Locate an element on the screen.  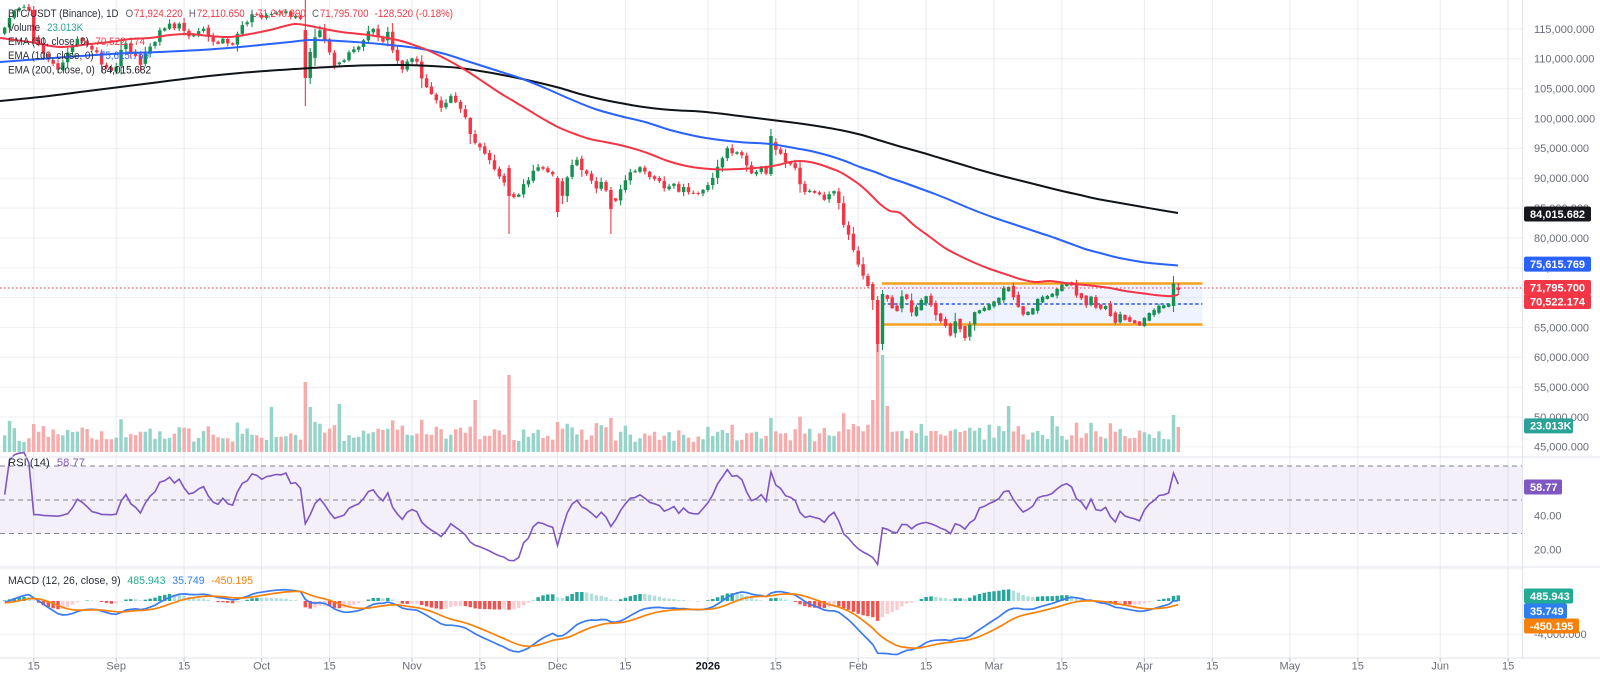
svg-text: Oct is located at coordinates (261, 667).